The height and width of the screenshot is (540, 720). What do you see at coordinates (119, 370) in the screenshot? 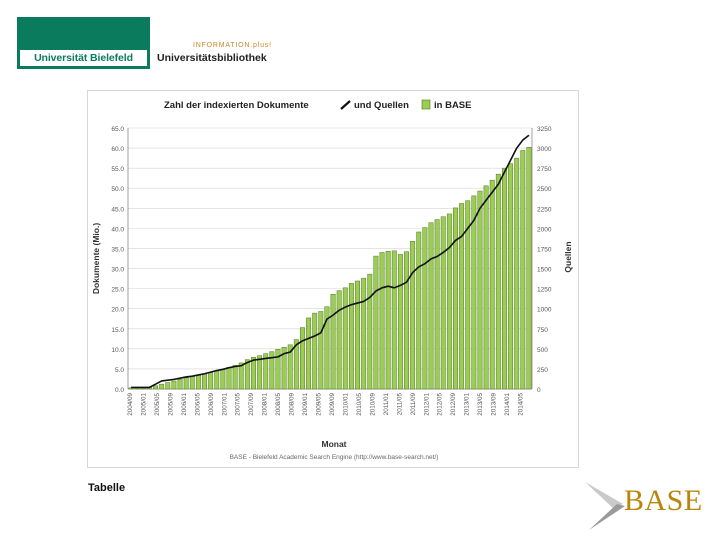
I see `y-tick-label: 5.0` at bounding box center [119, 370].